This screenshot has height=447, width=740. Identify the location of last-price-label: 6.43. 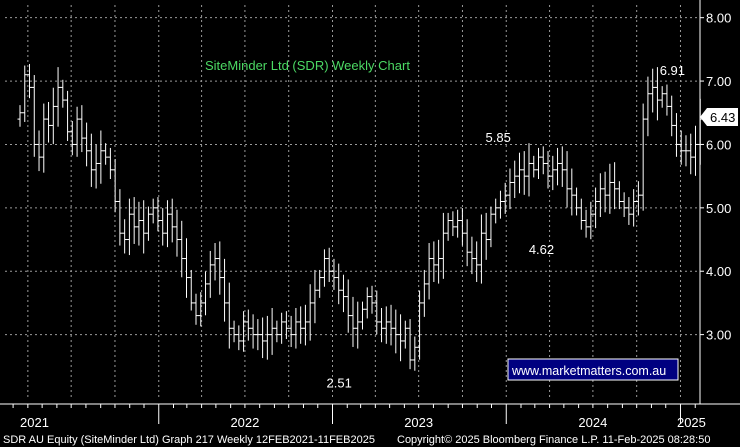
(722, 117).